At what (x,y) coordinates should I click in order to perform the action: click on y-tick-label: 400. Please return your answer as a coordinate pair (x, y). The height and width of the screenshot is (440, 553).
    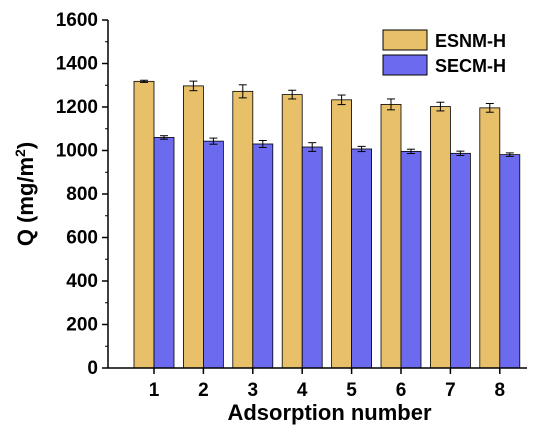
    Looking at the image, I should click on (82, 281).